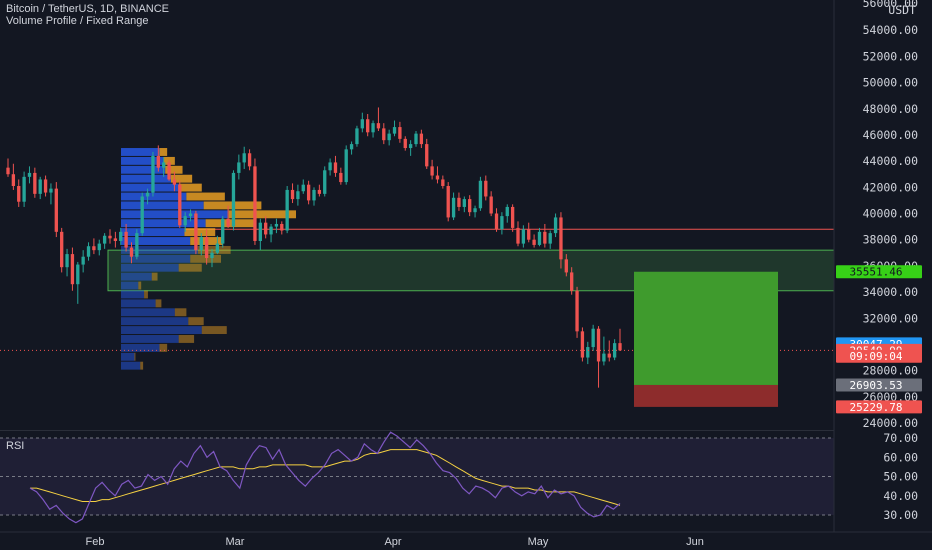 This screenshot has height=550, width=932. What do you see at coordinates (706, 395) in the screenshot?
I see `position-stop-zone` at bounding box center [706, 395].